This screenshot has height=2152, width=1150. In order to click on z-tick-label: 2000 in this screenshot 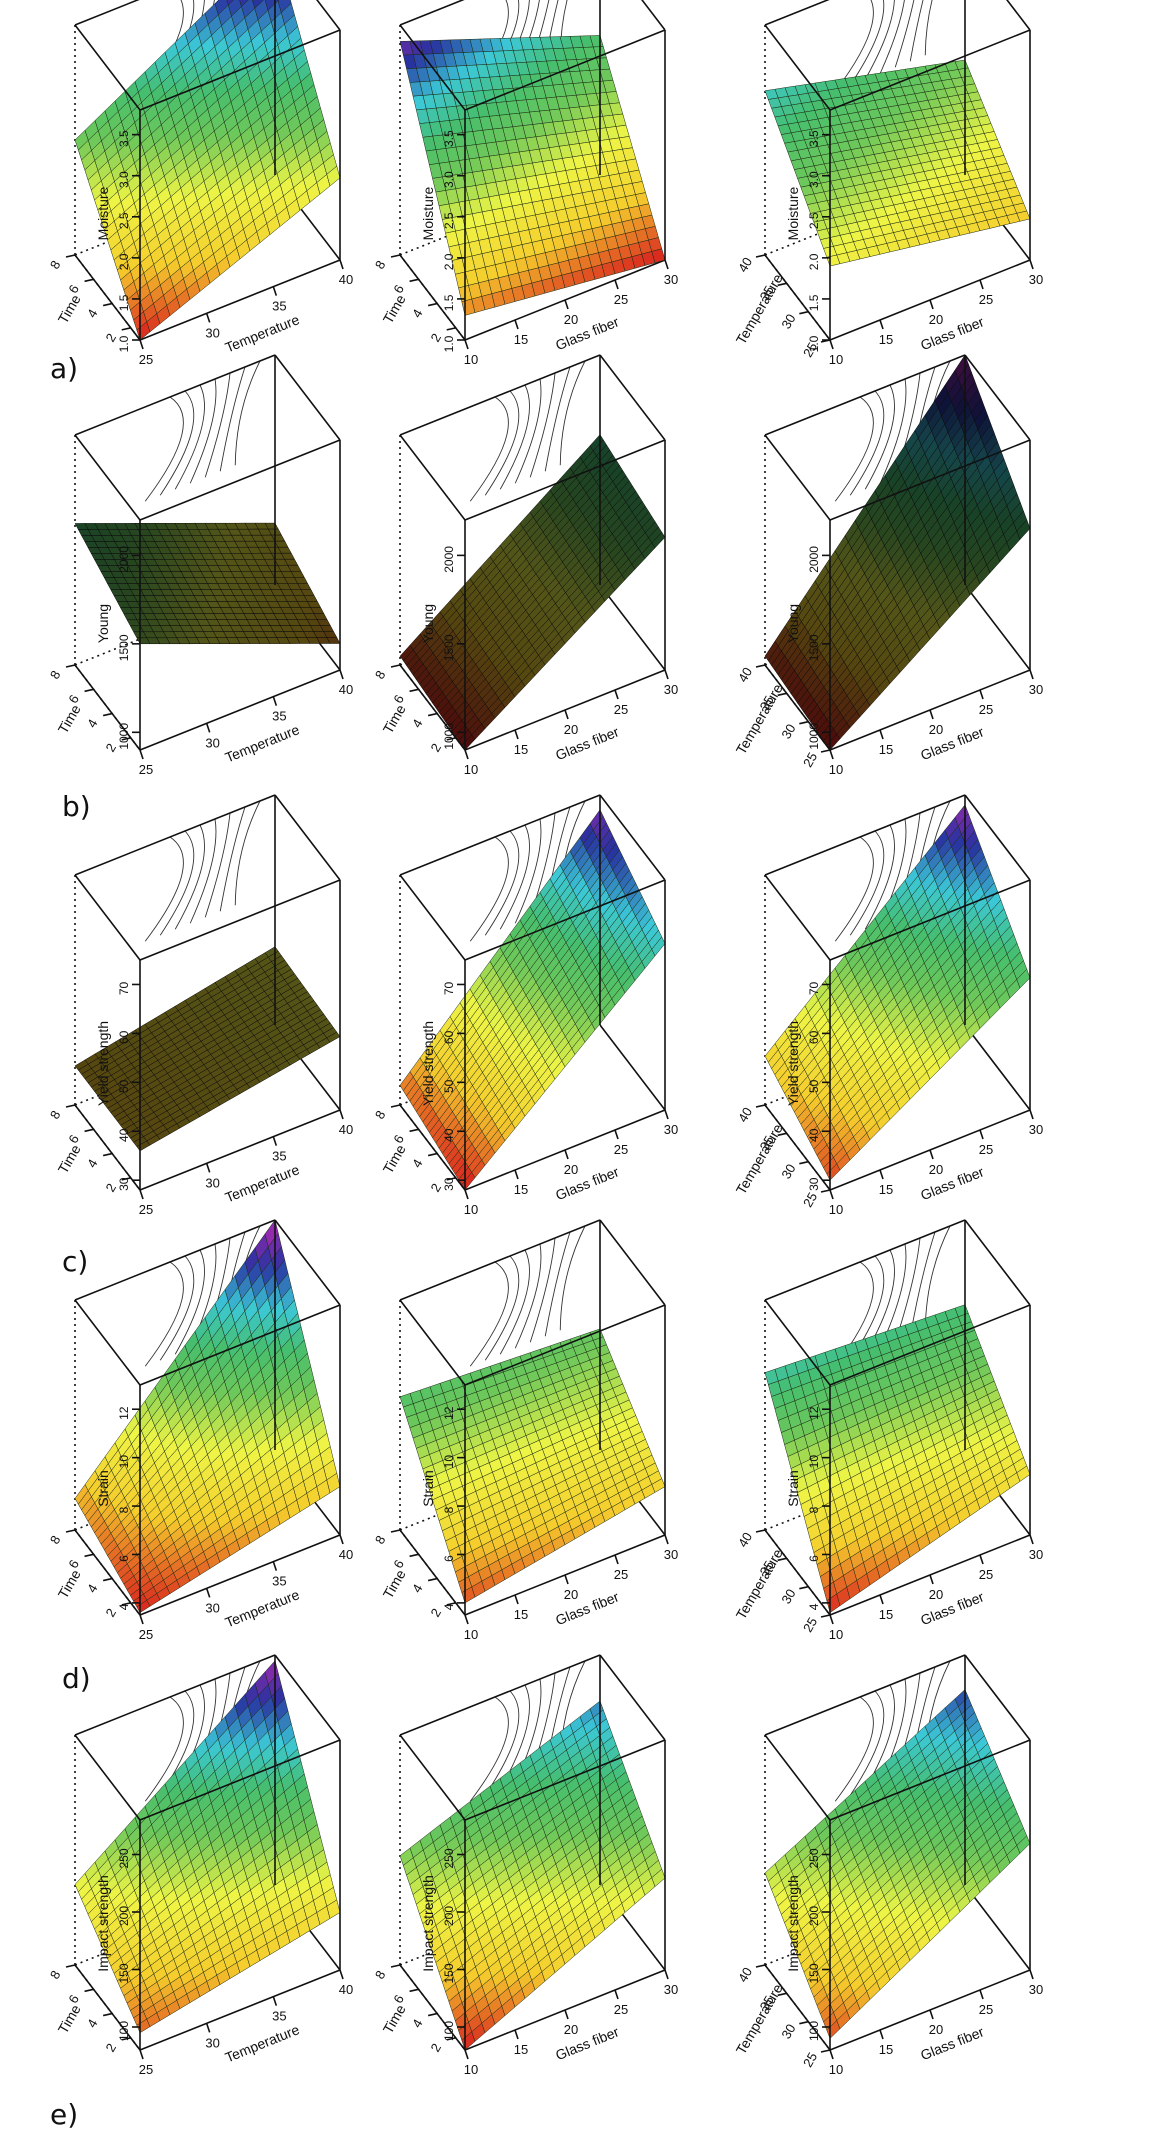, I will do `click(449, 559)`.